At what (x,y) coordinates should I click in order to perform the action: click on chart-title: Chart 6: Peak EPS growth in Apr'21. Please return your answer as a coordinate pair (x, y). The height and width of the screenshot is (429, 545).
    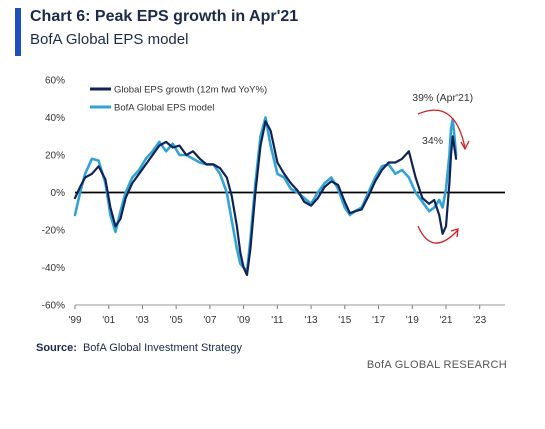
    Looking at the image, I should click on (164, 16).